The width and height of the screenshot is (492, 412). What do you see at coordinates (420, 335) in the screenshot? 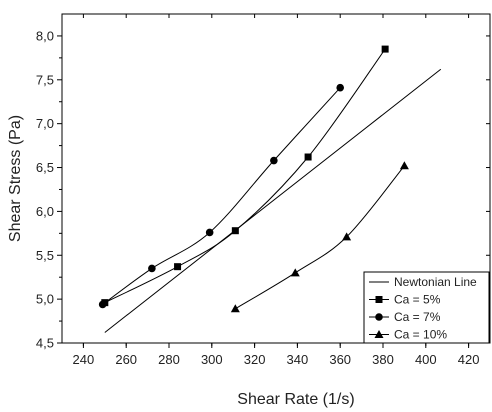
I see `legend-label: Ca = 10%` at bounding box center [420, 335].